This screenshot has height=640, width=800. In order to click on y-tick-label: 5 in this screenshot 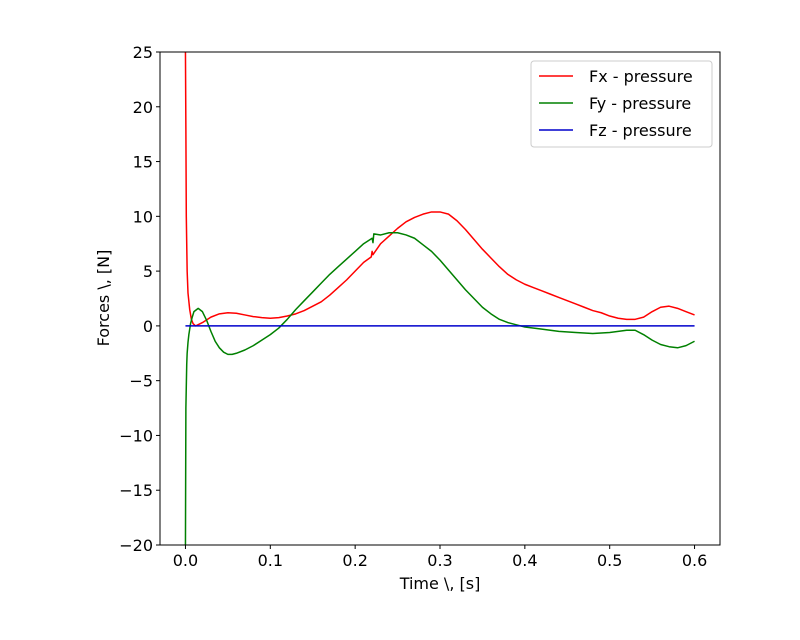, I will do `click(148, 271)`.